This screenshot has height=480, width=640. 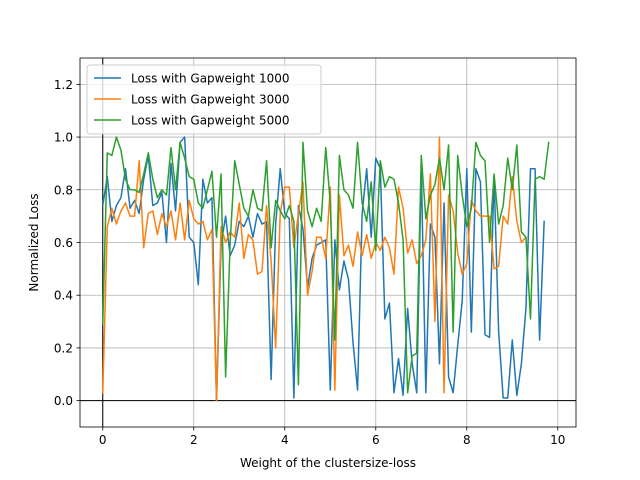 I want to click on y-tick-label: 1.0, so click(x=63, y=138).